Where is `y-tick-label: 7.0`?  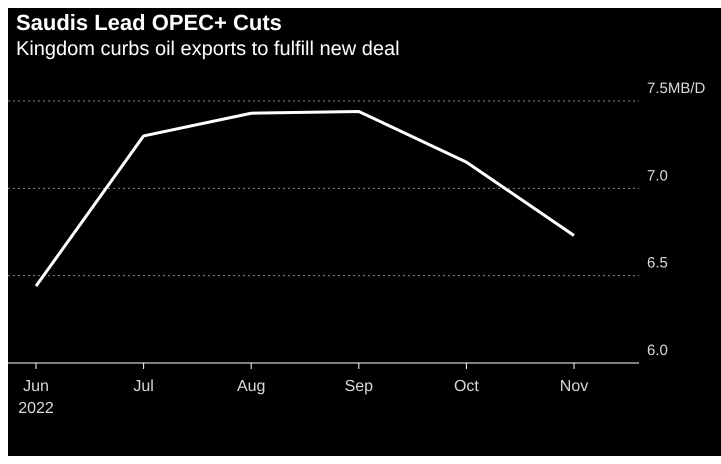 y-tick-label: 7.0 is located at coordinates (657, 175).